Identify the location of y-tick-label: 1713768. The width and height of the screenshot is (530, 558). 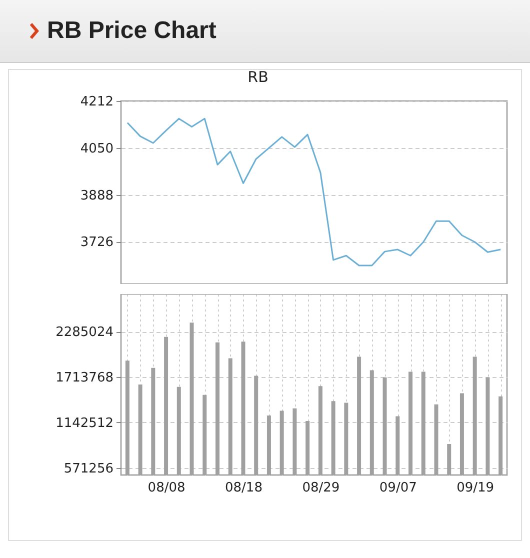
(85, 378).